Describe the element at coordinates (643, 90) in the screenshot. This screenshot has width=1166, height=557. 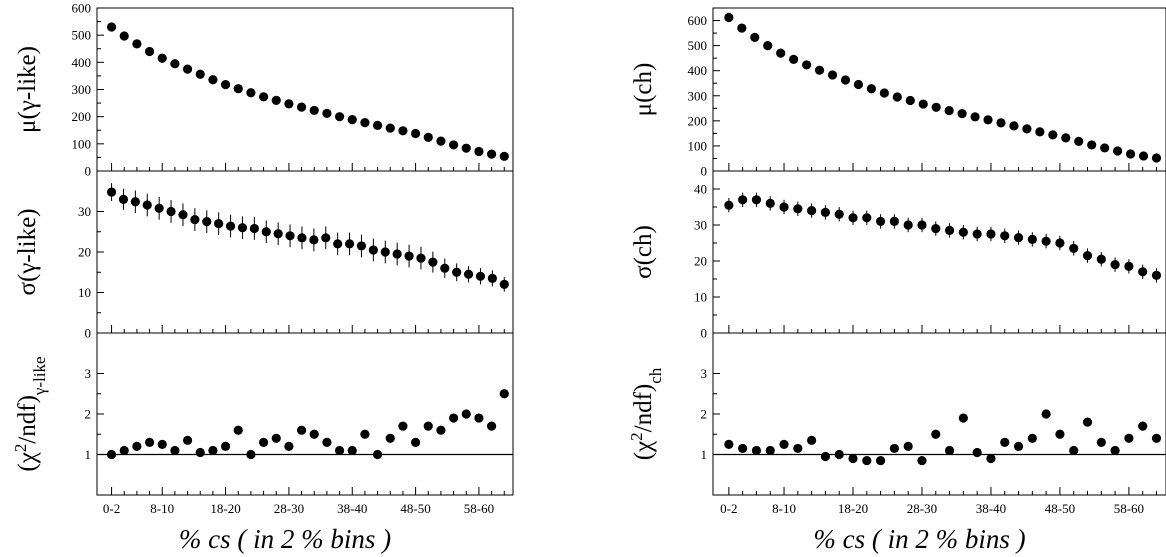
I see `y-axis-label: μ(ch)` at that location.